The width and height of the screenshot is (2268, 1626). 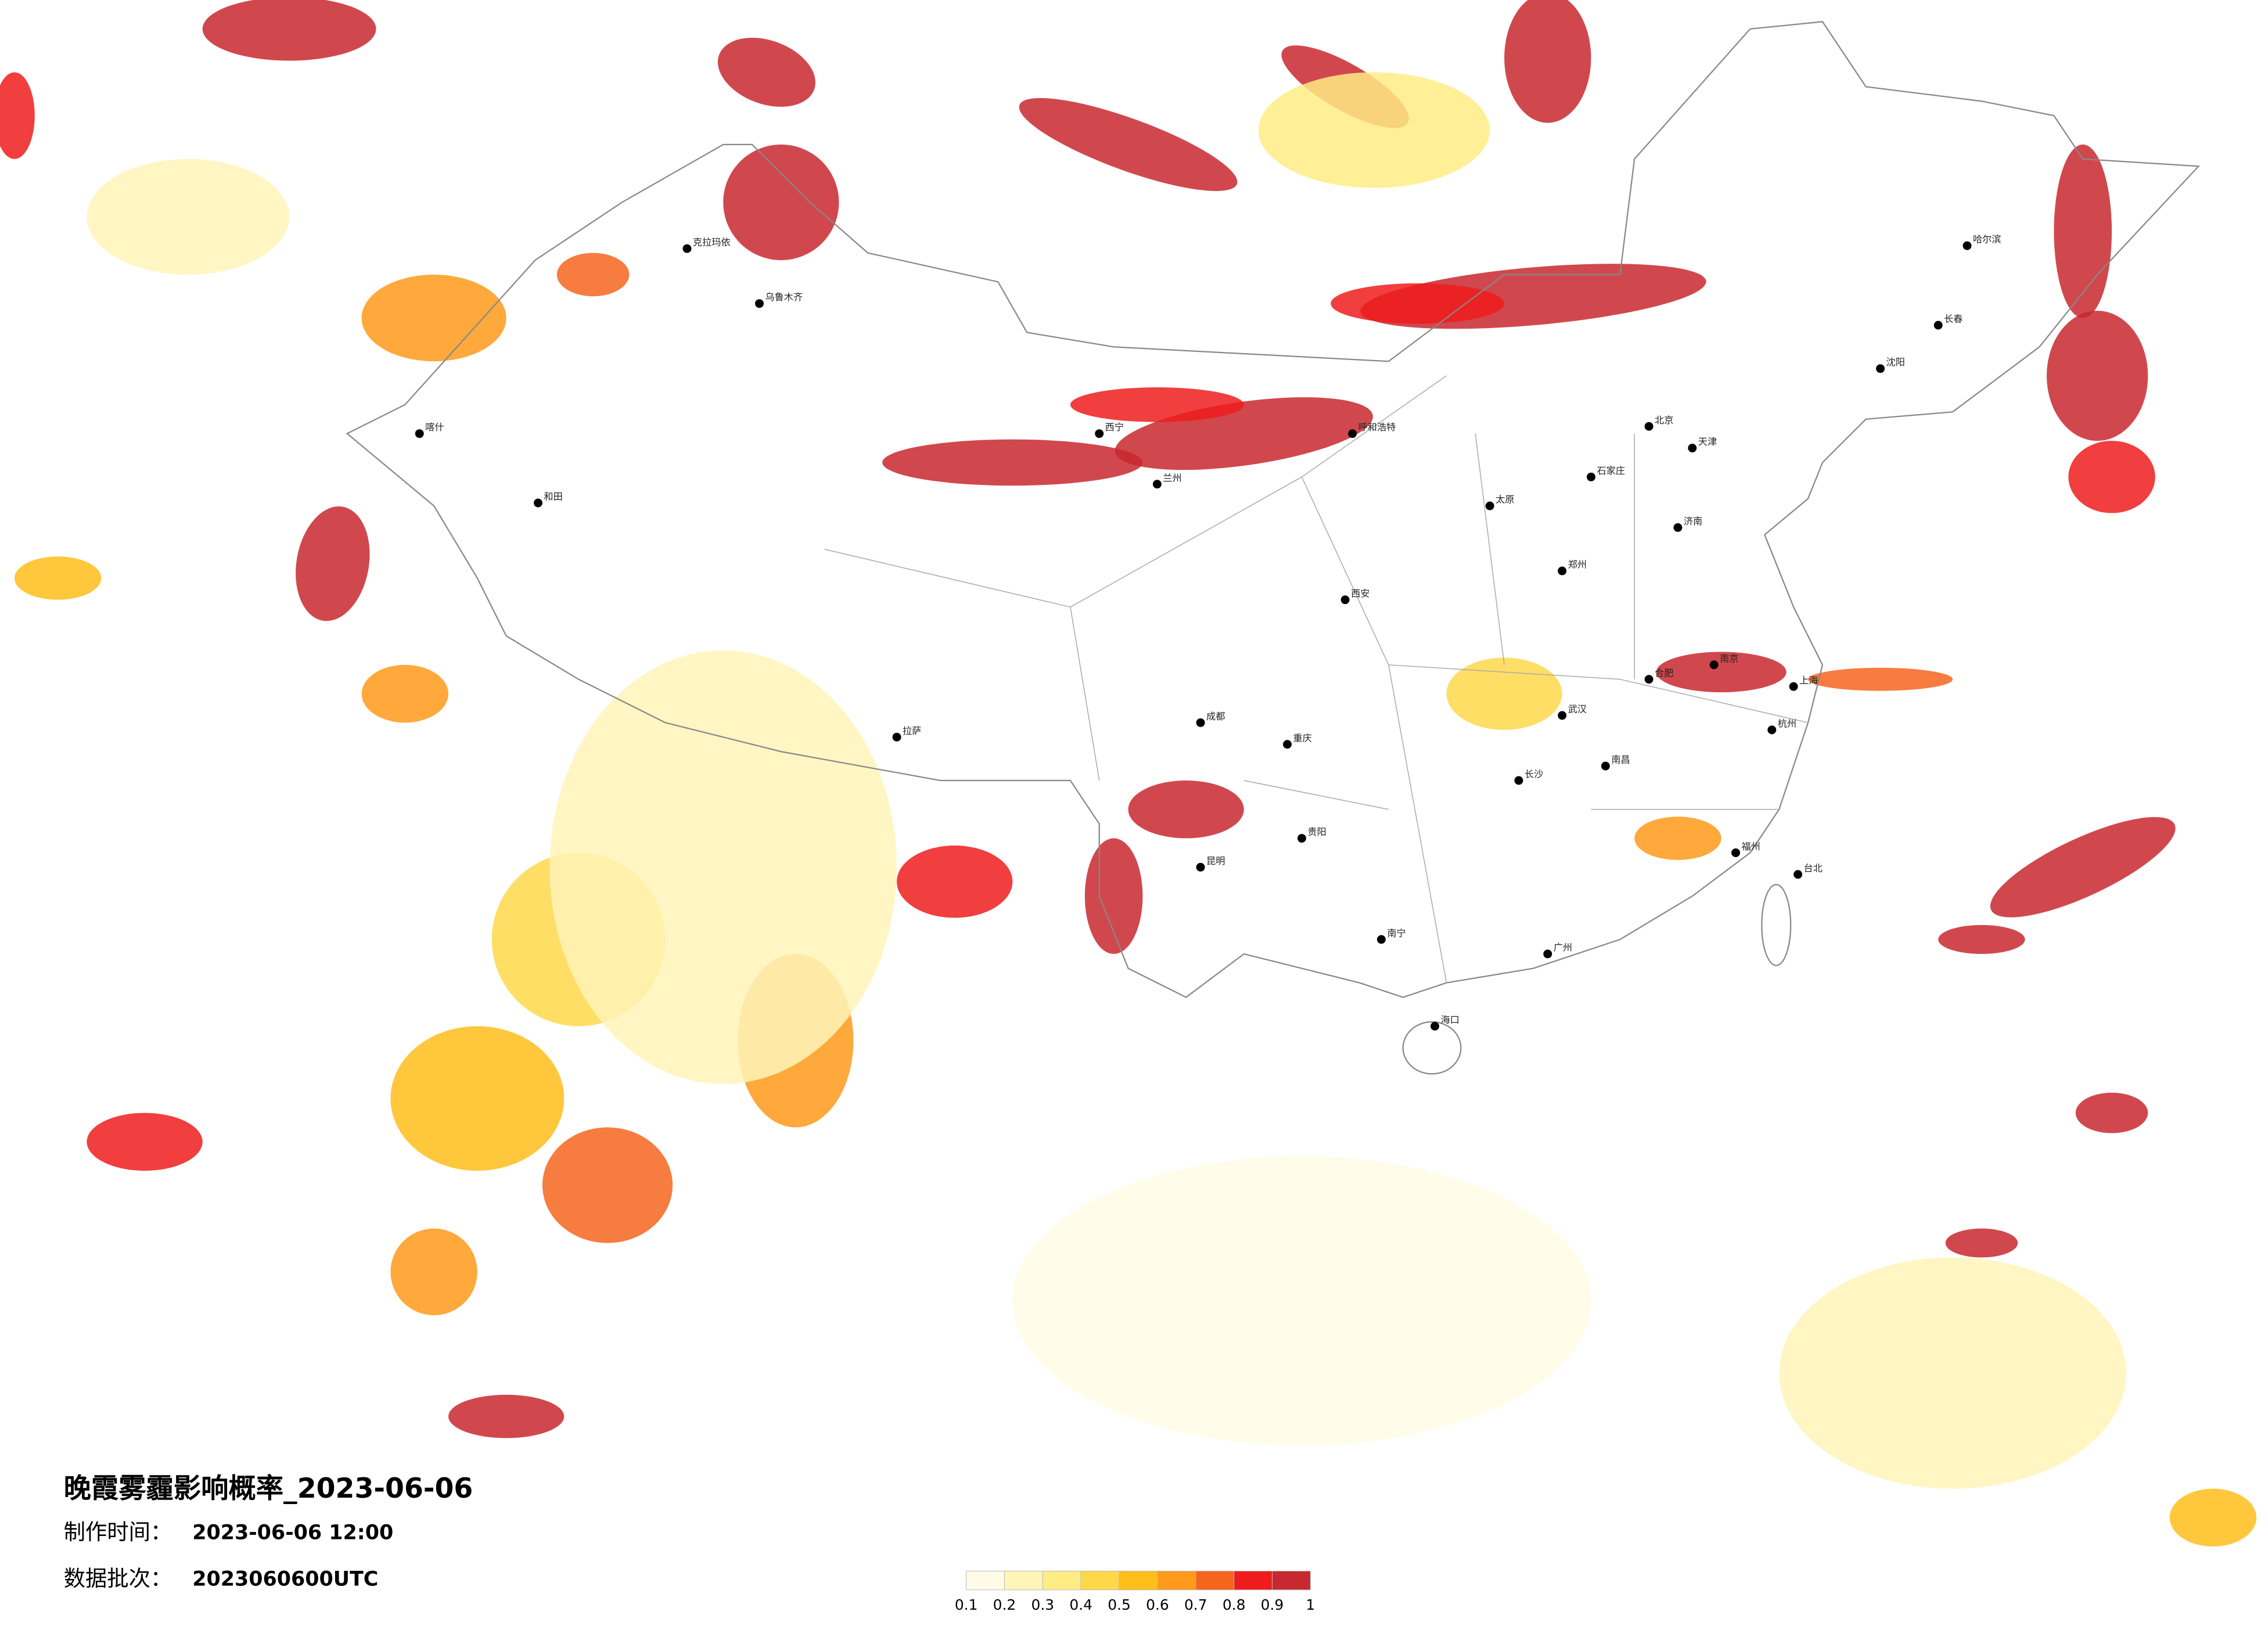 I want to click on info-value: 2023060600UTC, so click(x=285, y=1579).